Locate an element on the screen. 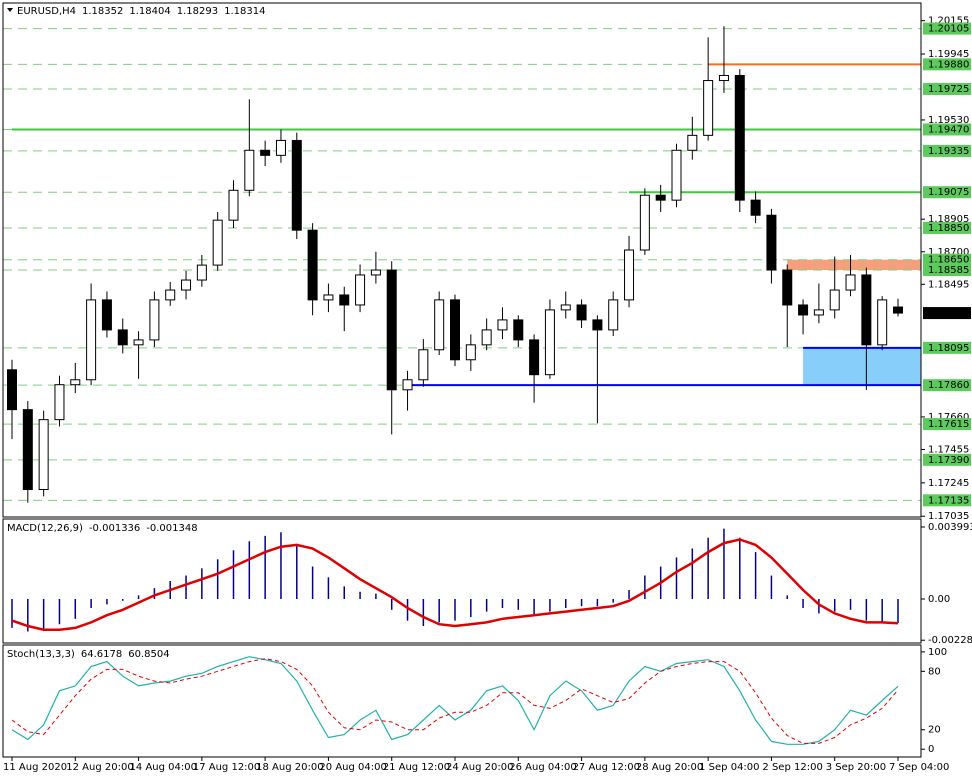 The image size is (972, 777). y-tick-label: 1.19945 is located at coordinates (948, 54).